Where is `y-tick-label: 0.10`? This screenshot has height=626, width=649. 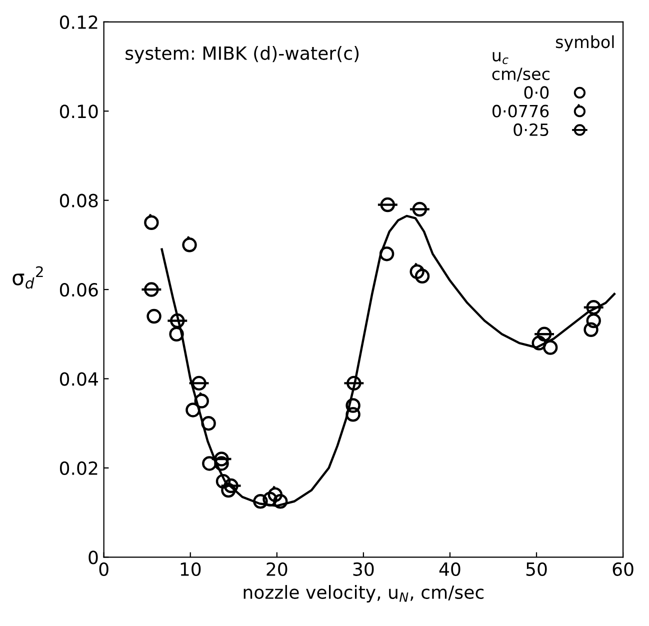 y-tick-label: 0.10 is located at coordinates (79, 111).